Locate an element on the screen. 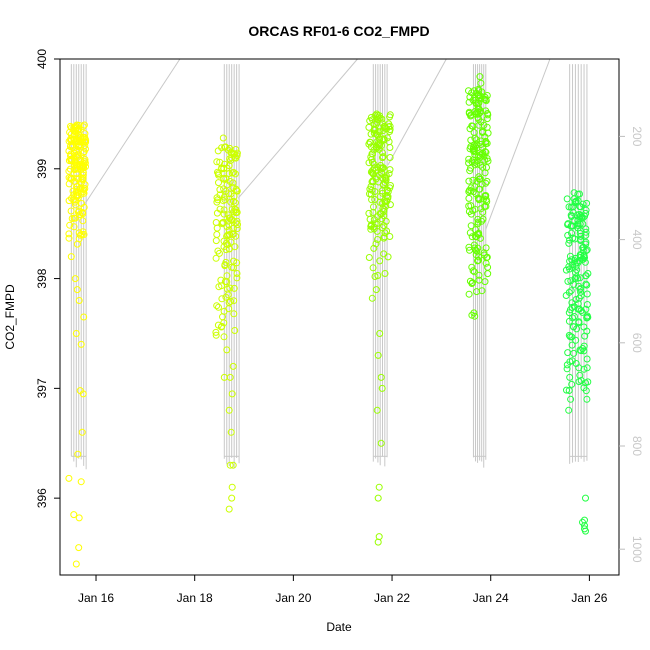 The image size is (650, 650). y-tick-label: 396 is located at coordinates (42, 498).